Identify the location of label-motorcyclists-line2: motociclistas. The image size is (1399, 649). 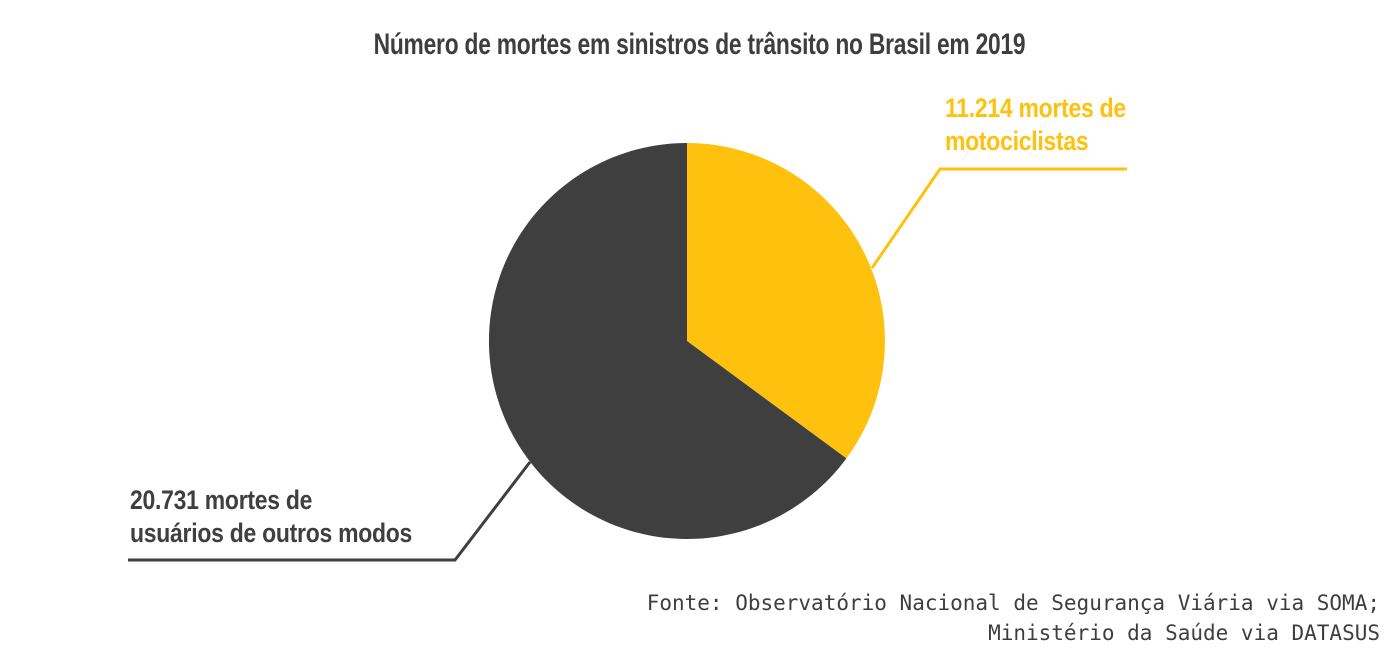
(1017, 141).